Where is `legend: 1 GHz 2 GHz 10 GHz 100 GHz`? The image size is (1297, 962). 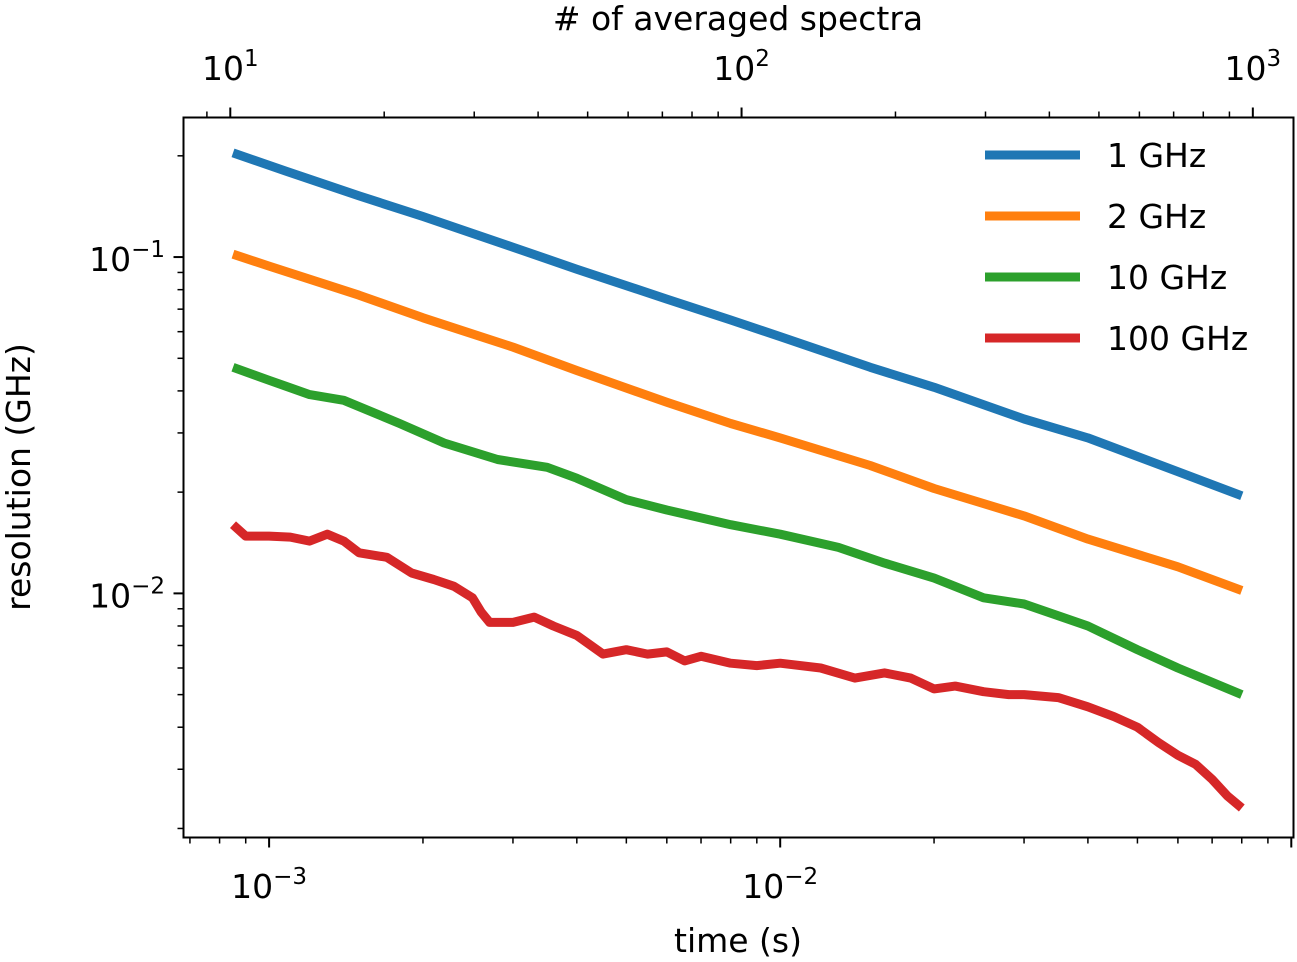
legend: 1 GHz 2 GHz 10 GHz 100 GHz is located at coordinates (1116, 247).